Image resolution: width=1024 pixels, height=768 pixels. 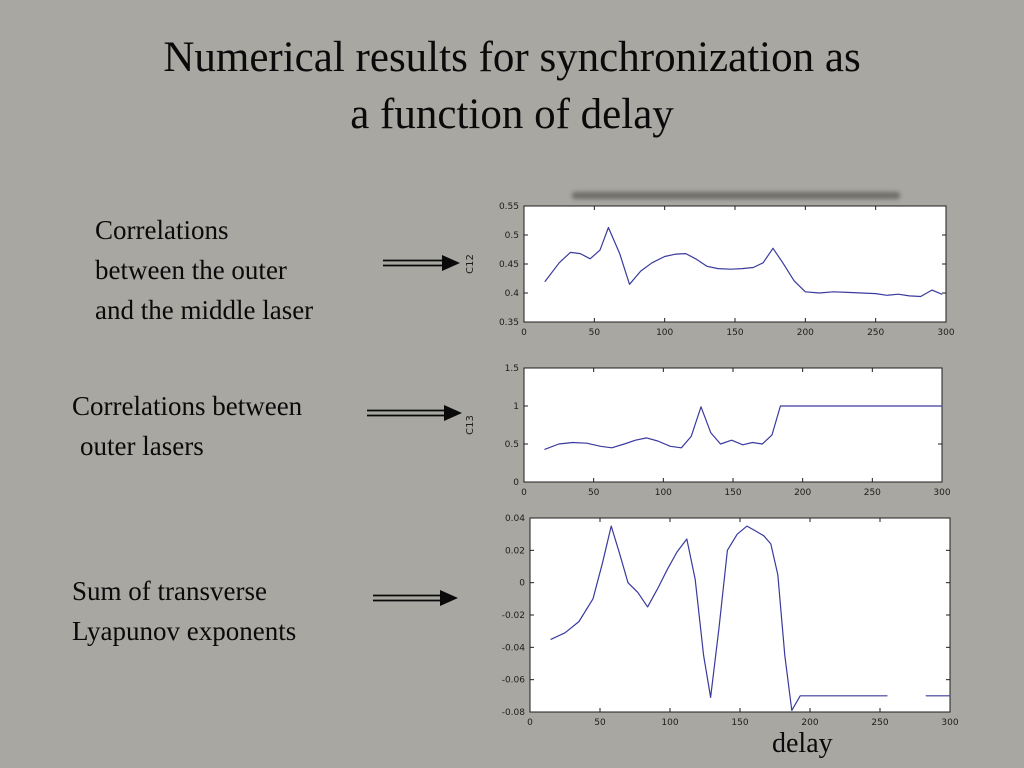 What do you see at coordinates (710, 270) in the screenshot?
I see `chart-svg: 0 50 100 150 200 250 300 0.35 0.4 0.45 0.5 0.55 C12` at bounding box center [710, 270].